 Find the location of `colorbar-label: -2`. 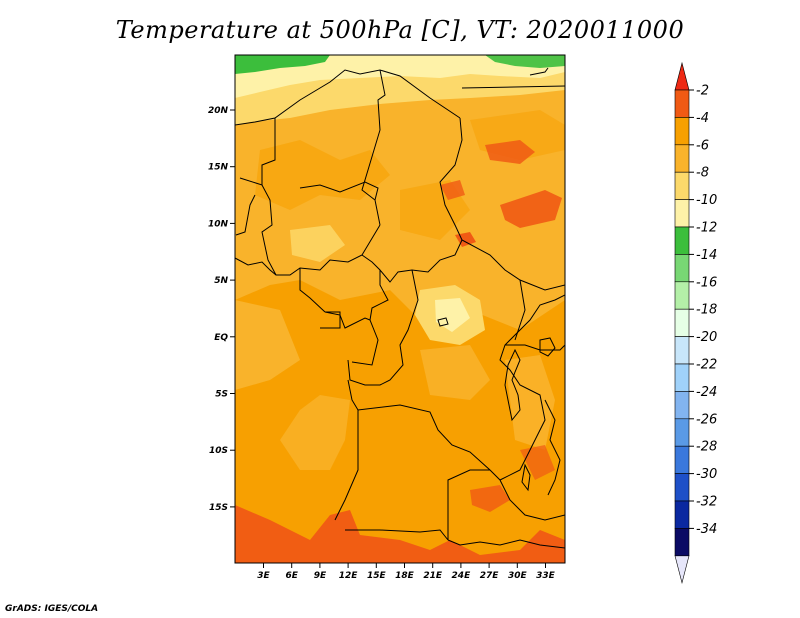

colorbar-label: -2 is located at coordinates (702, 91).